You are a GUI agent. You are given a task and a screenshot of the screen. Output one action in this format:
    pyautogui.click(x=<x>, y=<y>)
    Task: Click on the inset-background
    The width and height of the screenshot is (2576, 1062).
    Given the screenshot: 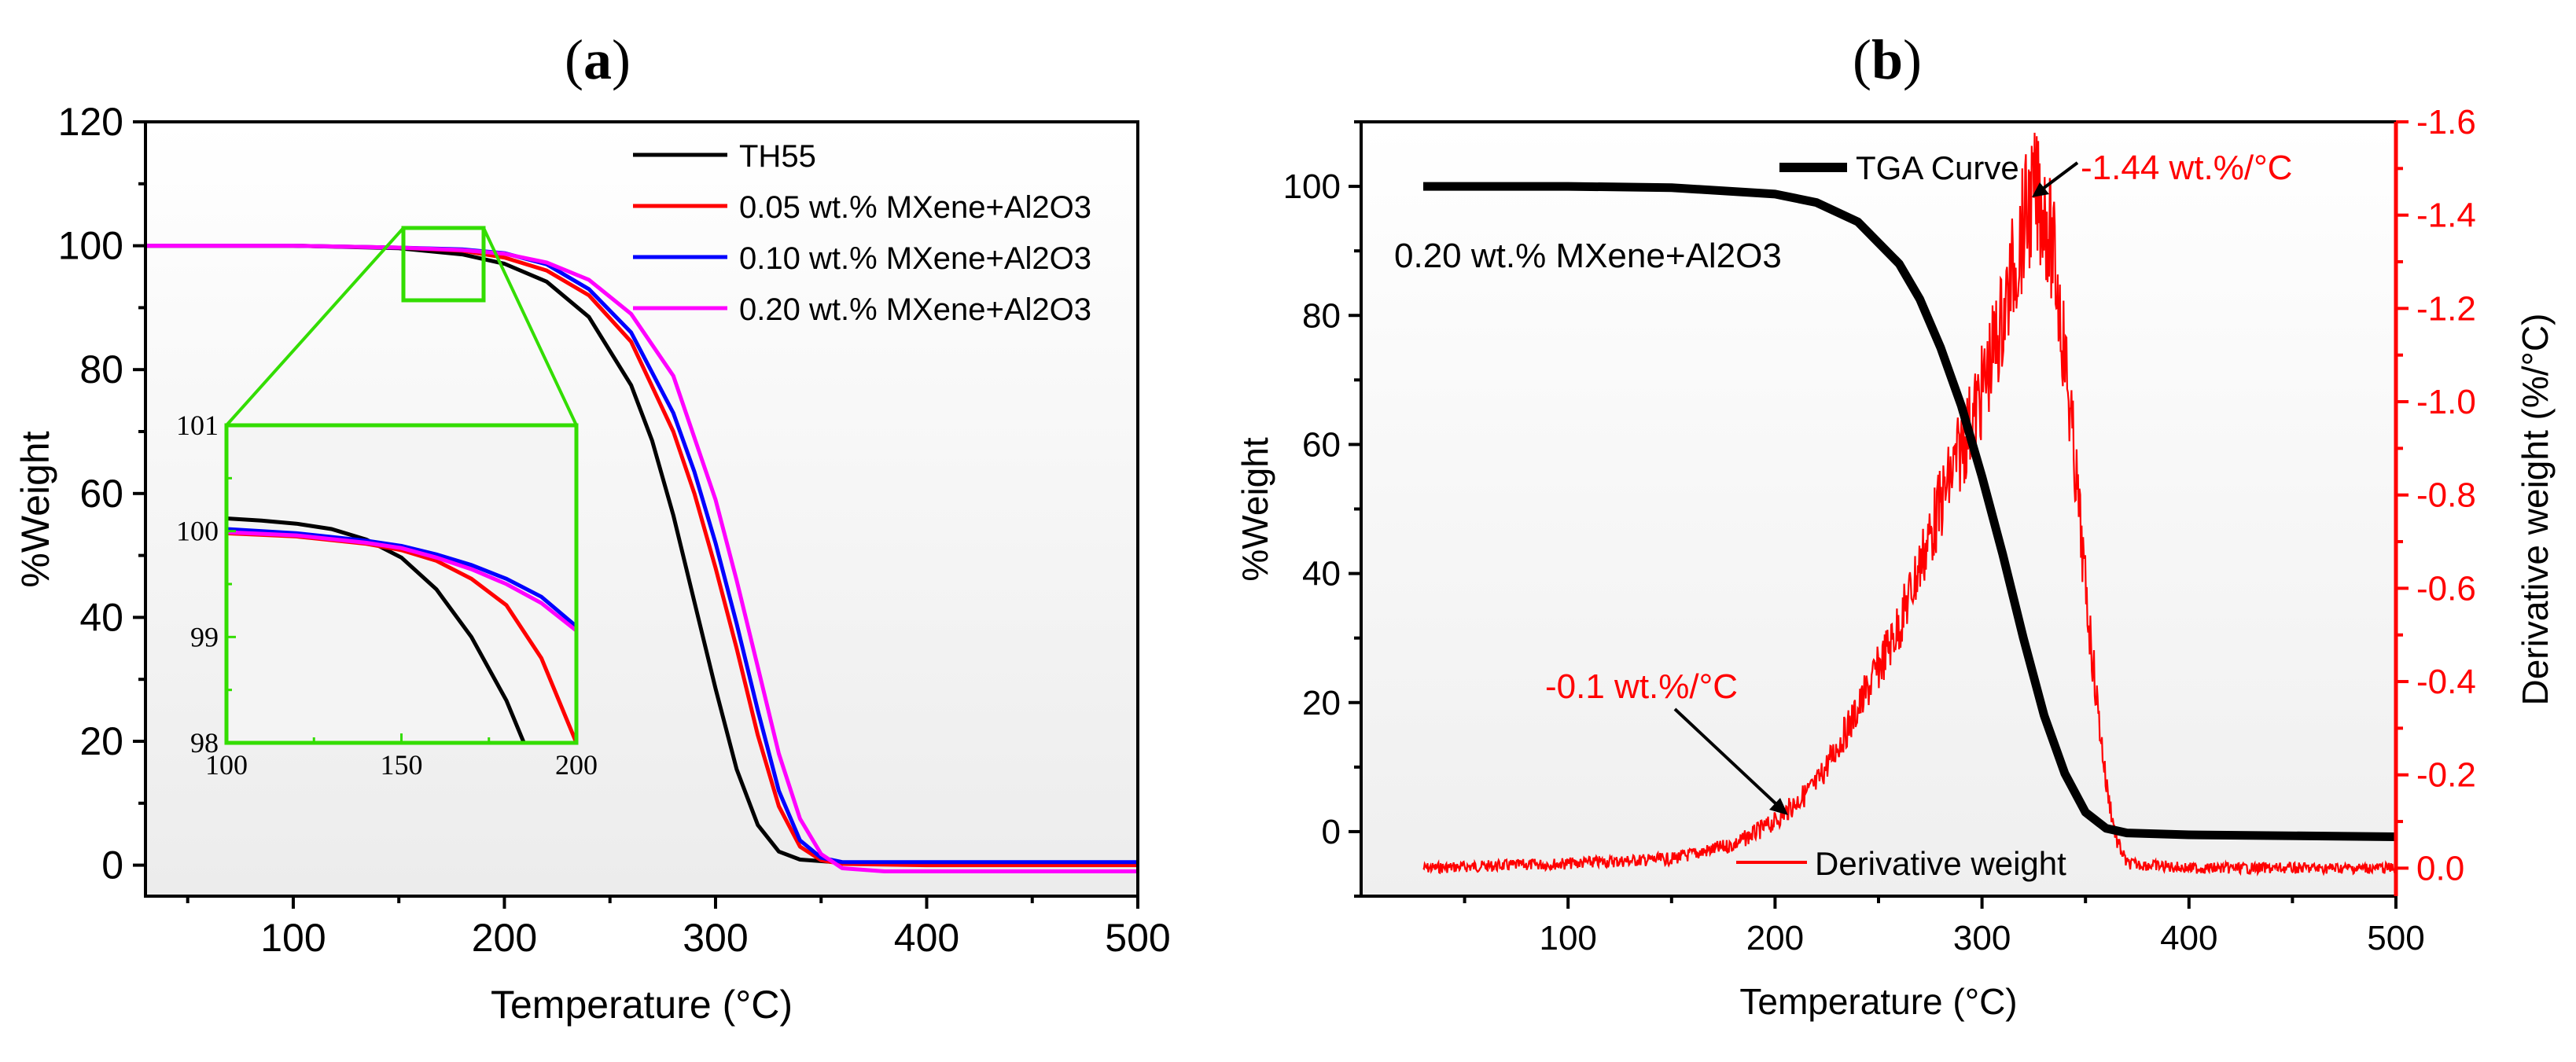 What is the action you would take?
    pyautogui.click(x=401, y=584)
    